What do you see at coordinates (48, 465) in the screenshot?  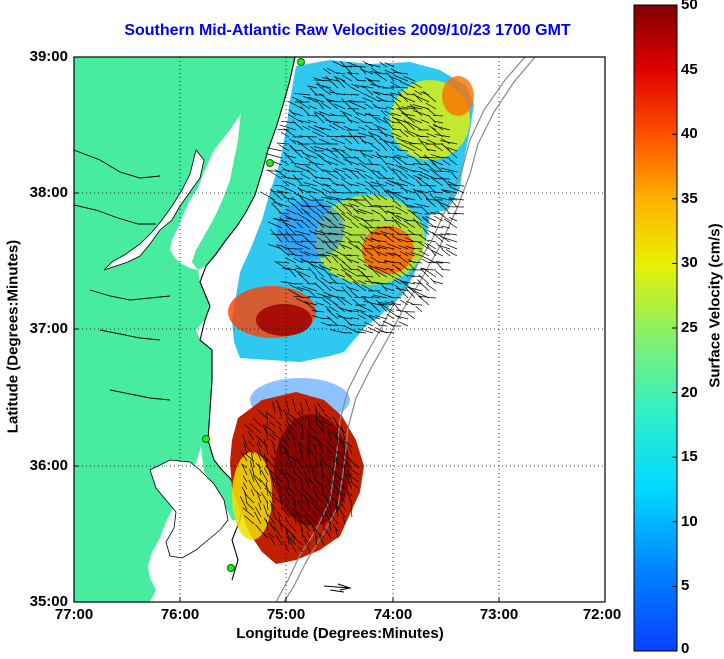 I see `y-tick-label: 36:00` at bounding box center [48, 465].